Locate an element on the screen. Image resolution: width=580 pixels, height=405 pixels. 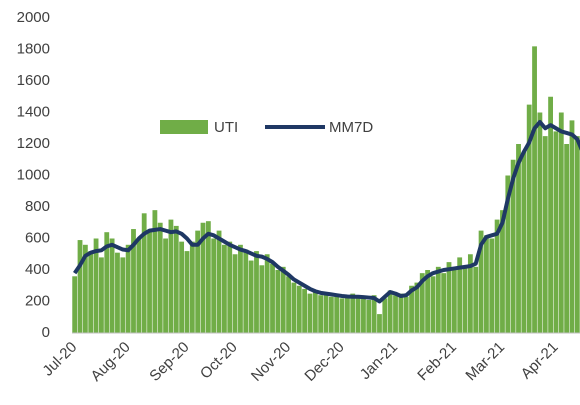
x-tick-label: Mar-21 is located at coordinates (485, 362).